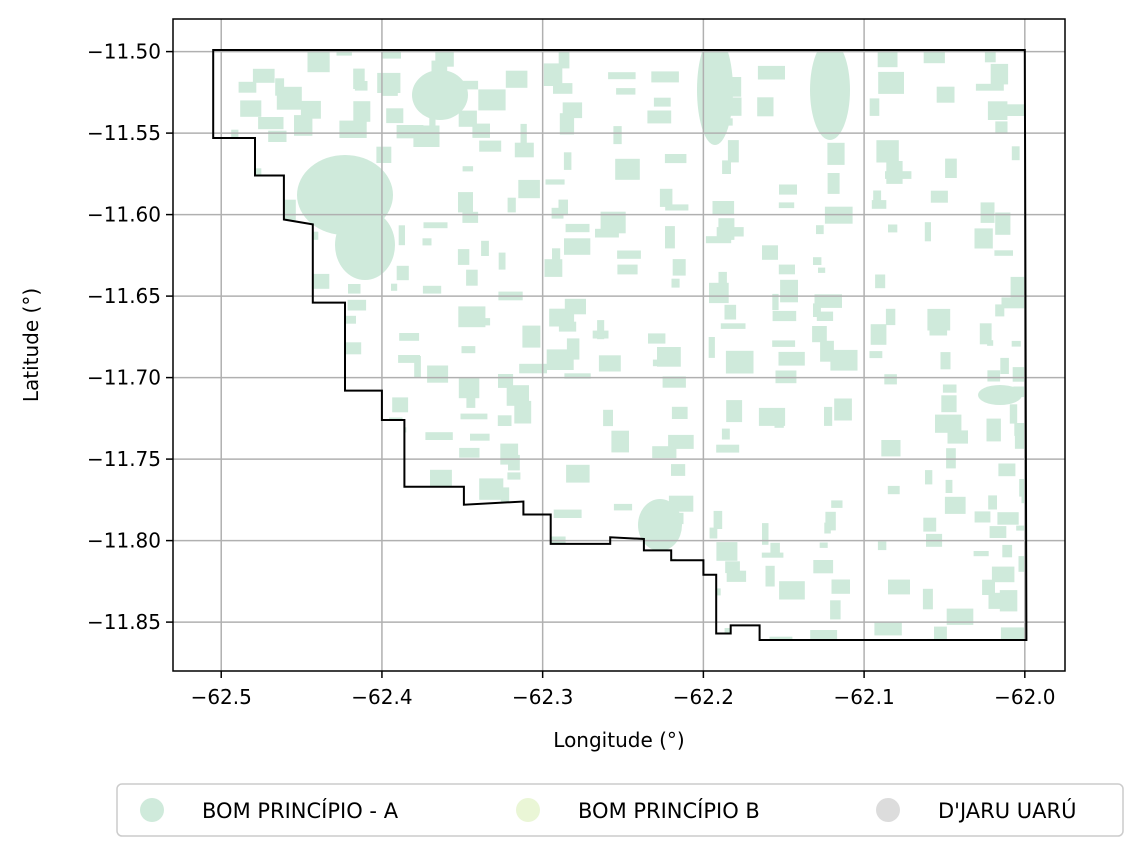 This screenshot has height=855, width=1142. I want to click on legend-label: BOM PRINCÍPIO - A, so click(300, 810).